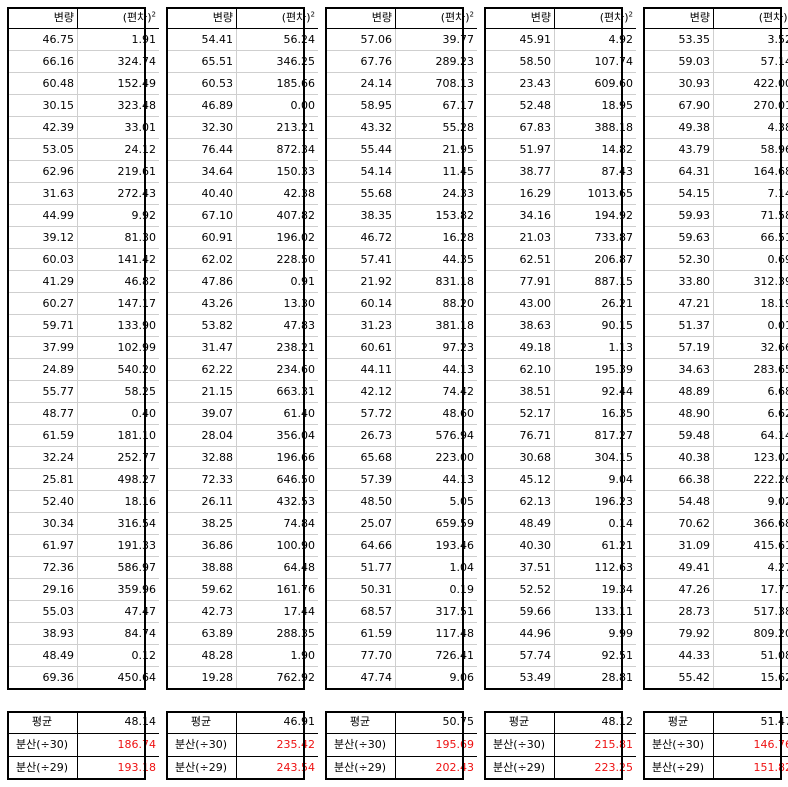 The width and height of the screenshot is (788, 787). I want to click on cell-value: 61.97, so click(42, 545).